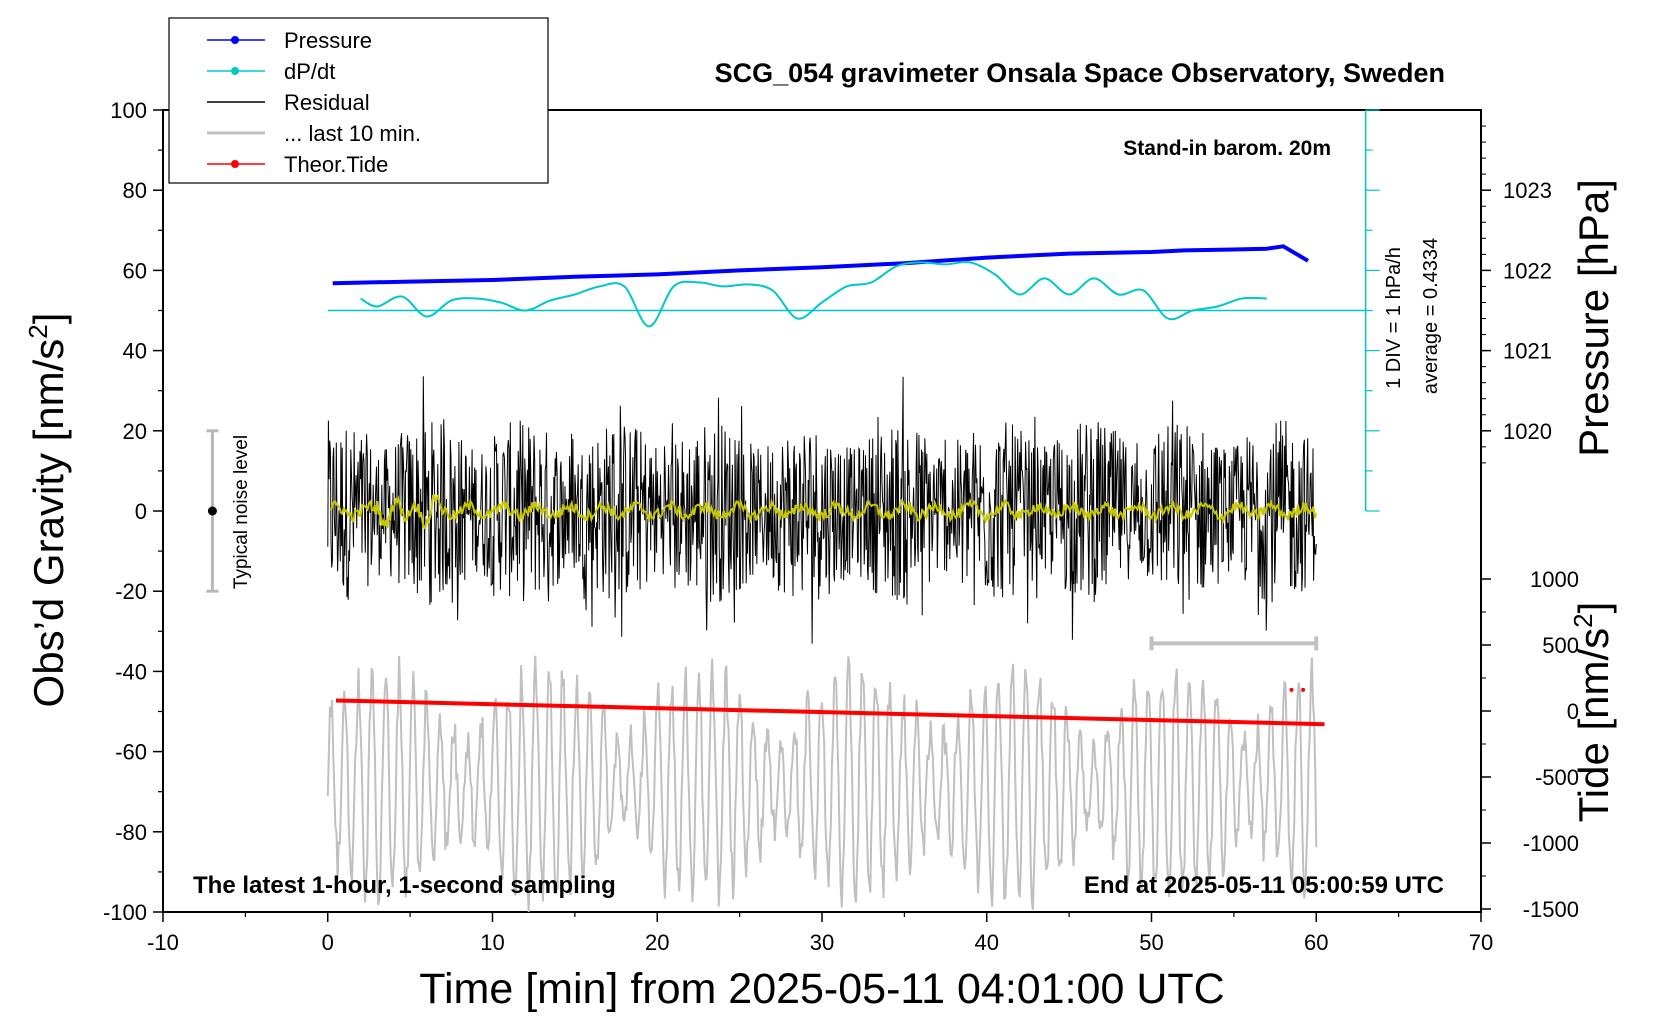  I want to click on pressure-inner-axis, so click(1372, 310).